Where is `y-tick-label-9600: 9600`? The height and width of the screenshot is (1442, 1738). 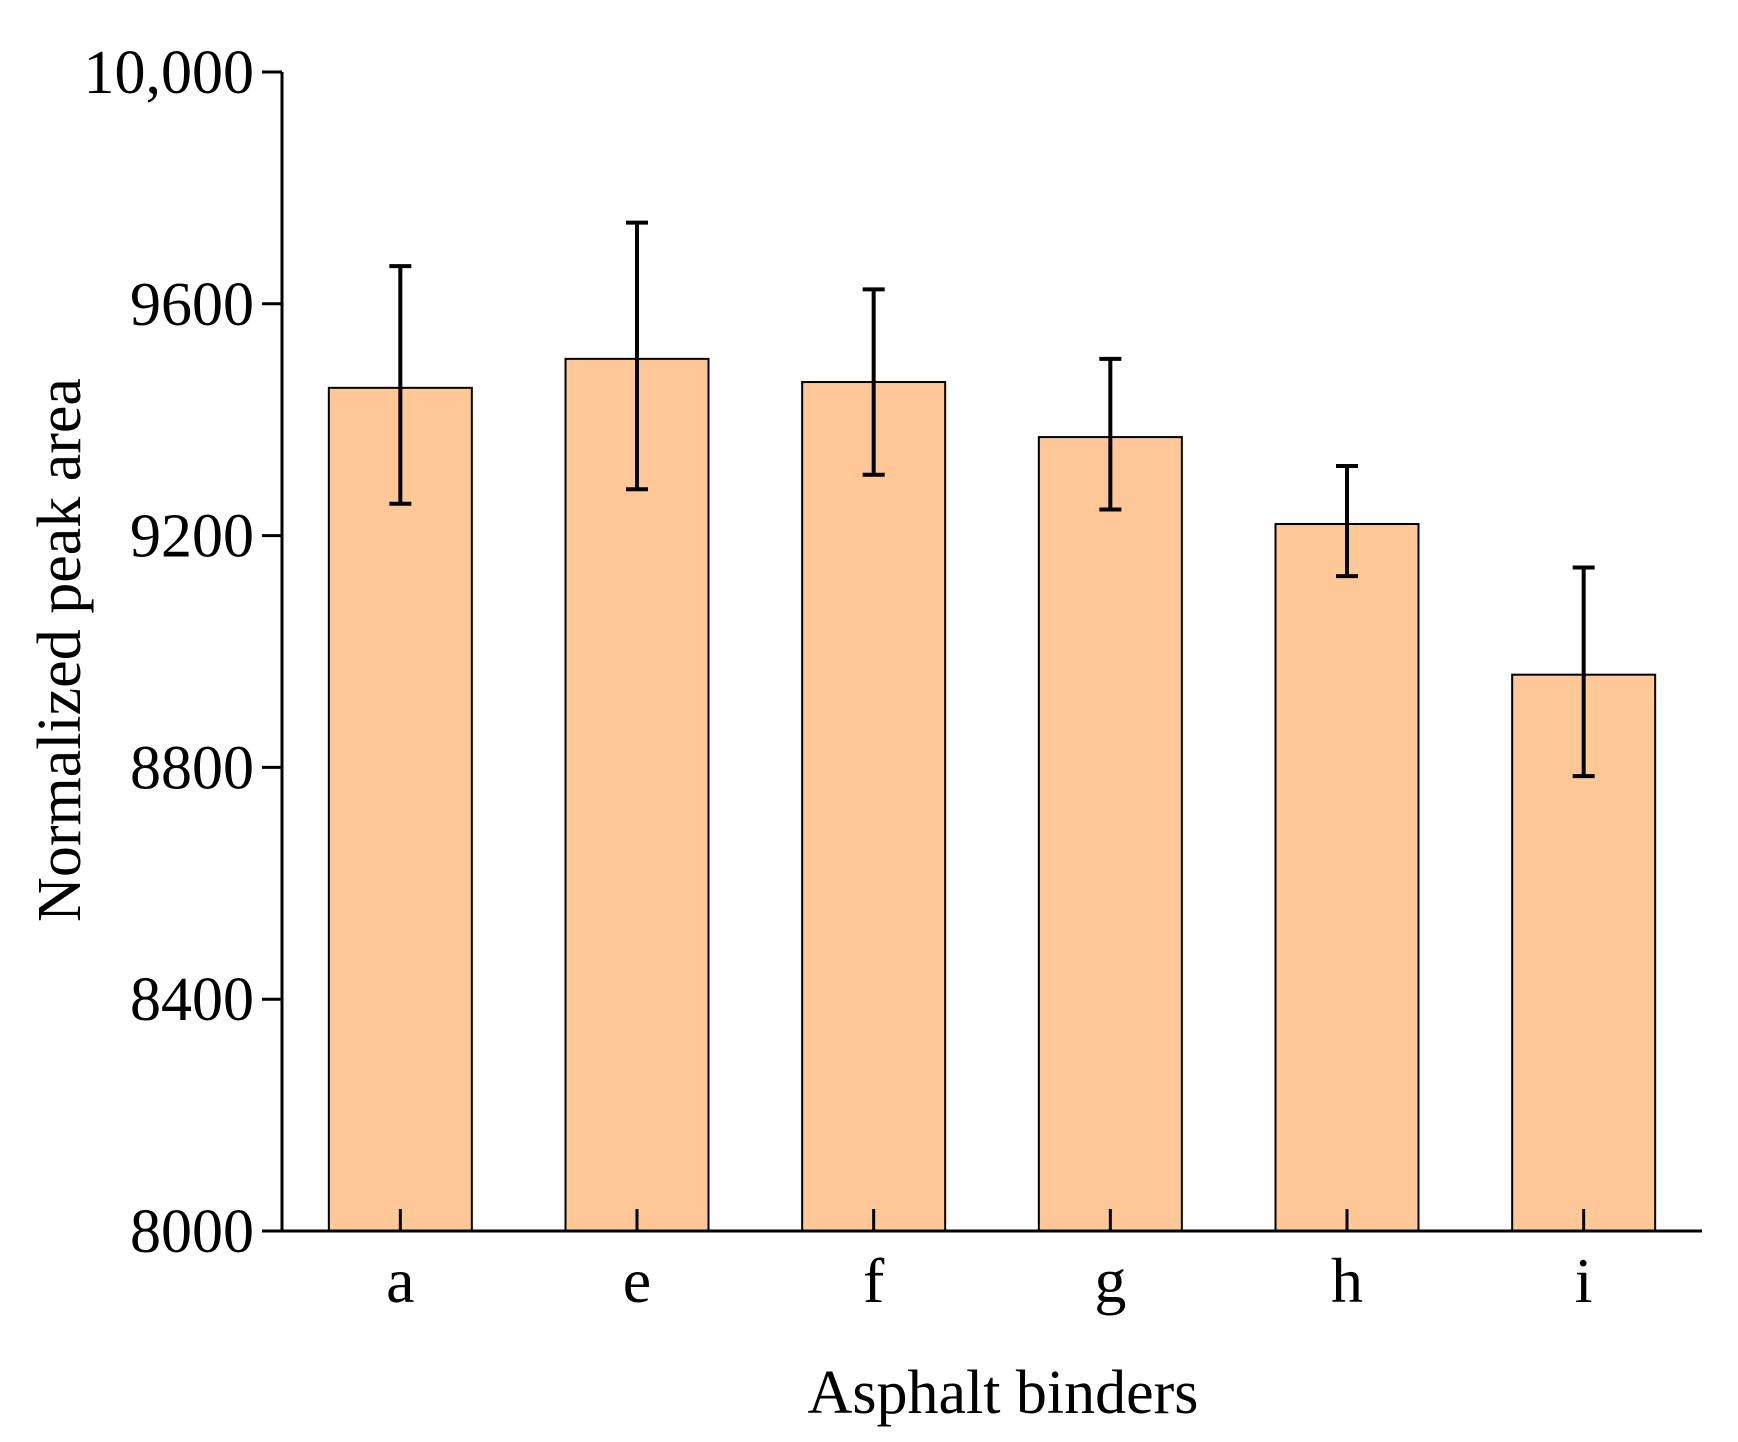 y-tick-label-9600: 9600 is located at coordinates (192, 305).